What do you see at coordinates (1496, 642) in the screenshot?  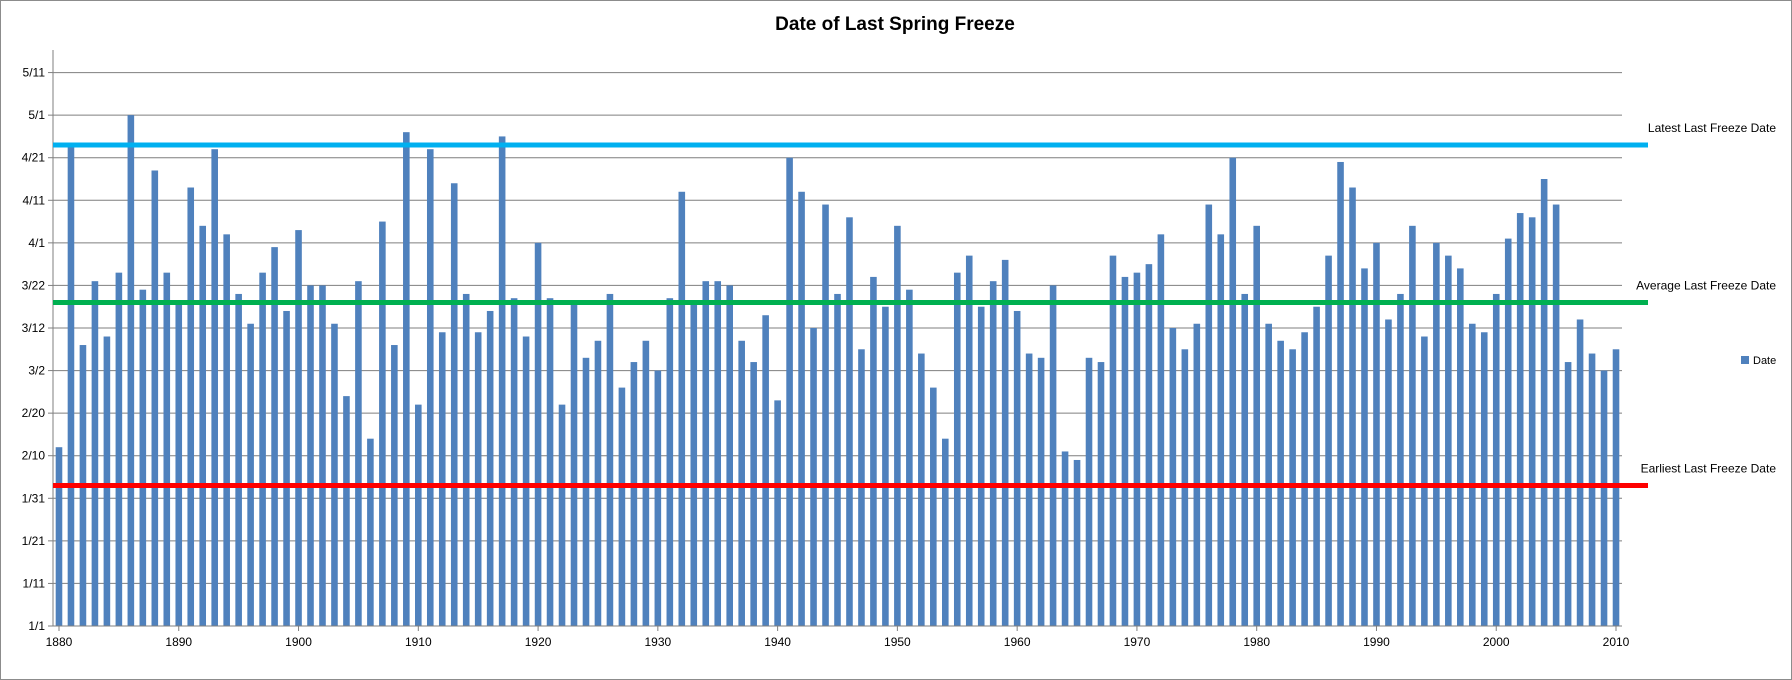 I see `x-tick-label: 2000` at bounding box center [1496, 642].